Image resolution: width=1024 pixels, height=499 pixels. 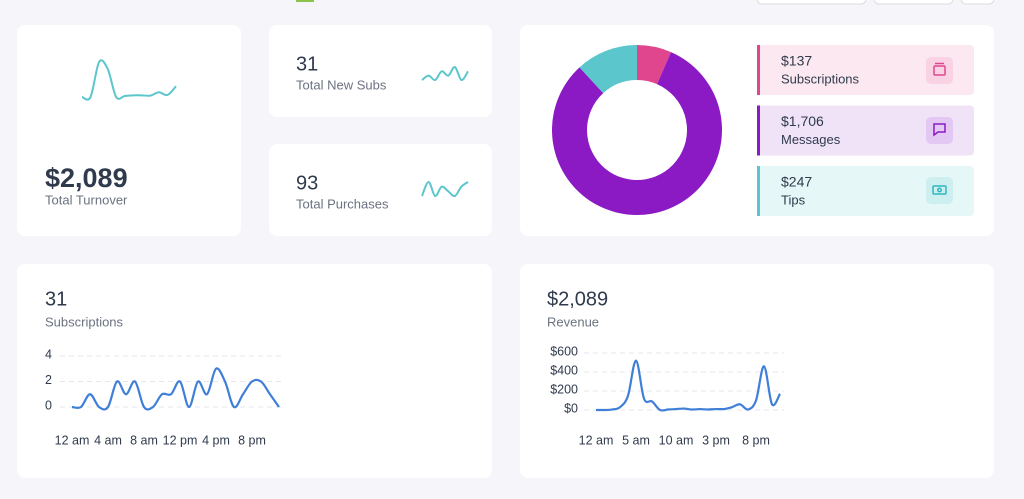 I want to click on stat-value: 93, so click(x=307, y=183).